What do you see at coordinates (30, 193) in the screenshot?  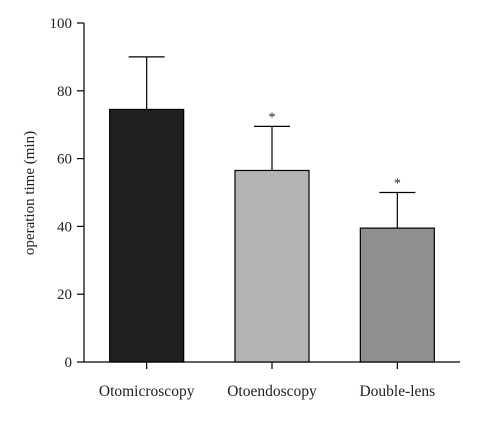 I see `y-axis-label: operation time (min)` at bounding box center [30, 193].